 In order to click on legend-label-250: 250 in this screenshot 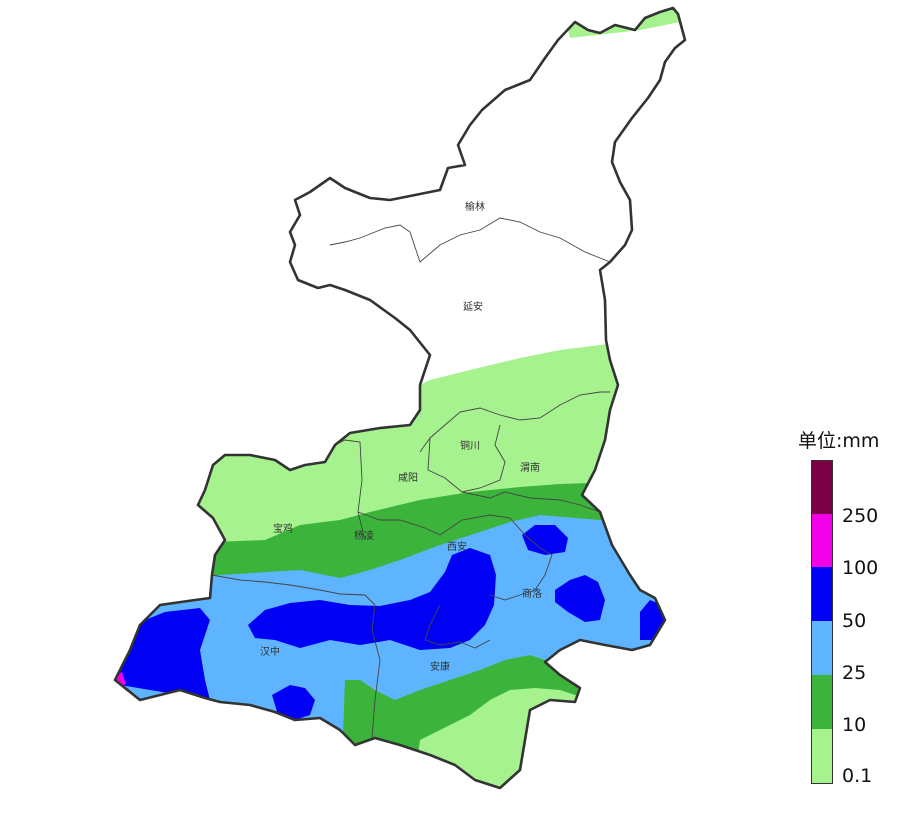, I will do `click(860, 516)`.